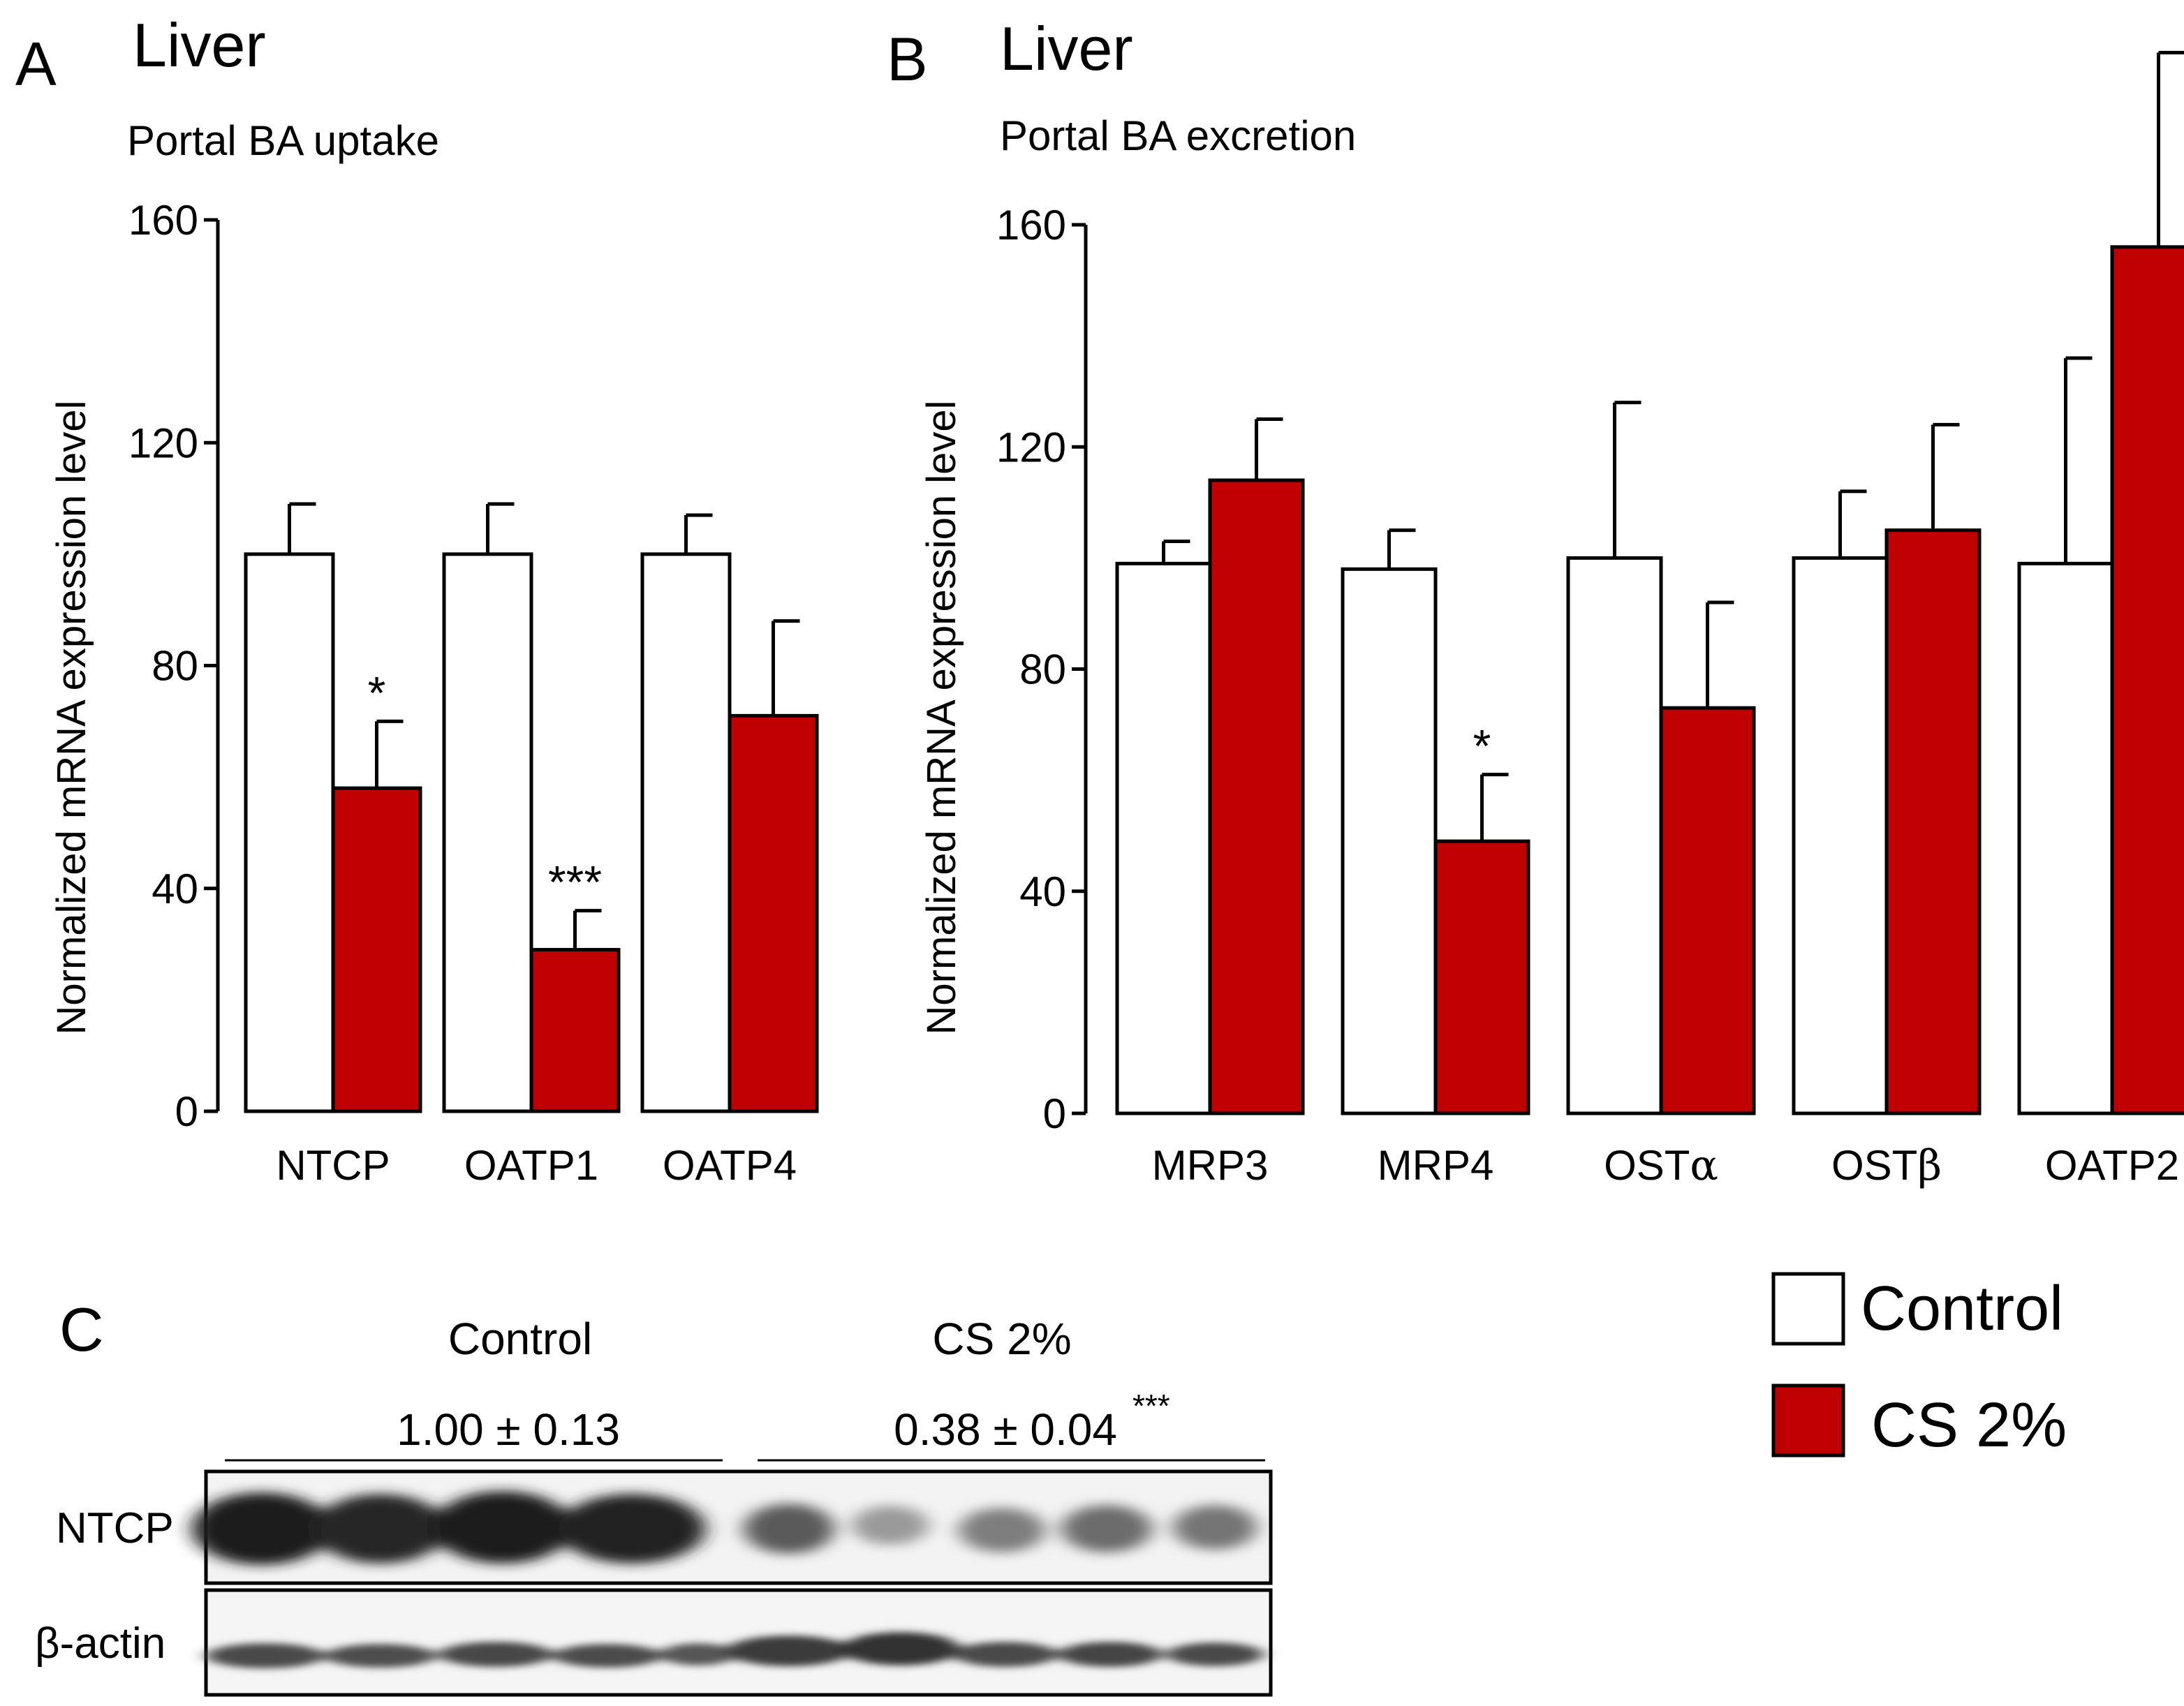 The width and height of the screenshot is (2184, 1706). What do you see at coordinates (508, 1429) in the screenshot?
I see `blot-value-control: 1.00 ± 0.13` at bounding box center [508, 1429].